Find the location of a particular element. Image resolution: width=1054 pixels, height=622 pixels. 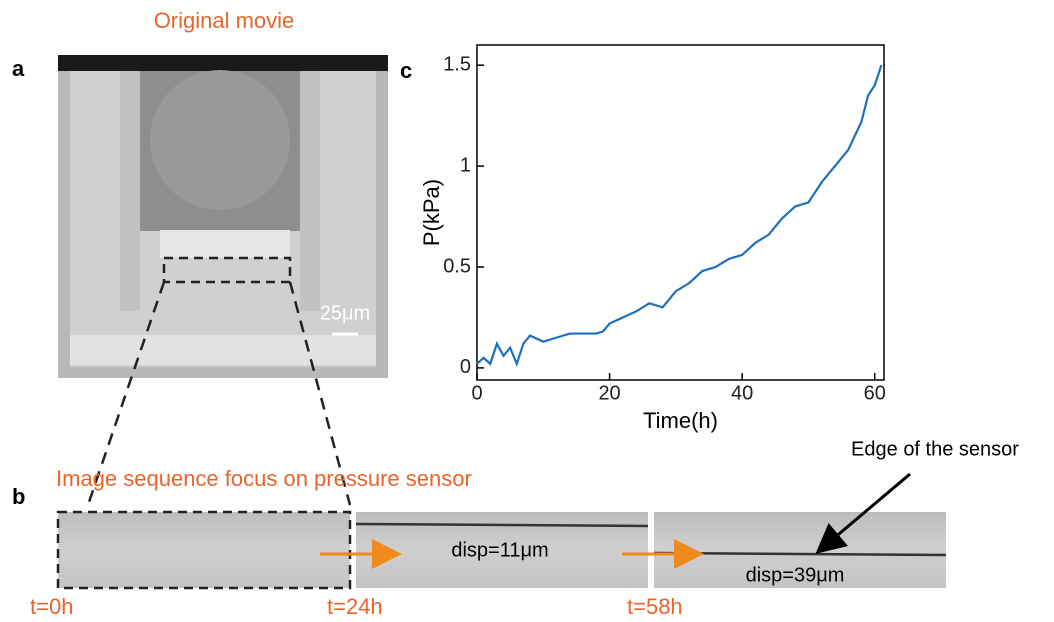

annotation: Edge of the sensor is located at coordinates (935, 449).